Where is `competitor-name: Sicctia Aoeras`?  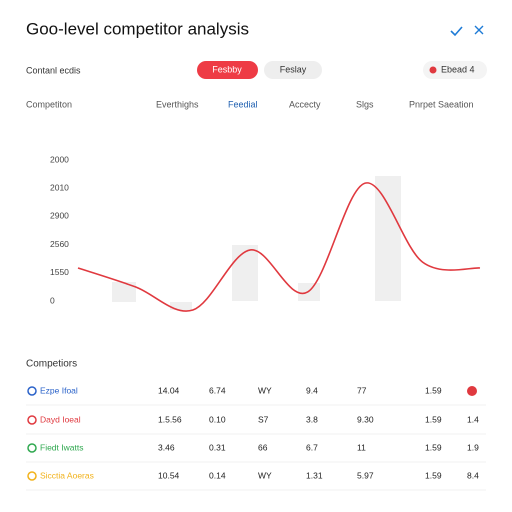
competitor-name: Sicctia Aoeras is located at coordinates (67, 475).